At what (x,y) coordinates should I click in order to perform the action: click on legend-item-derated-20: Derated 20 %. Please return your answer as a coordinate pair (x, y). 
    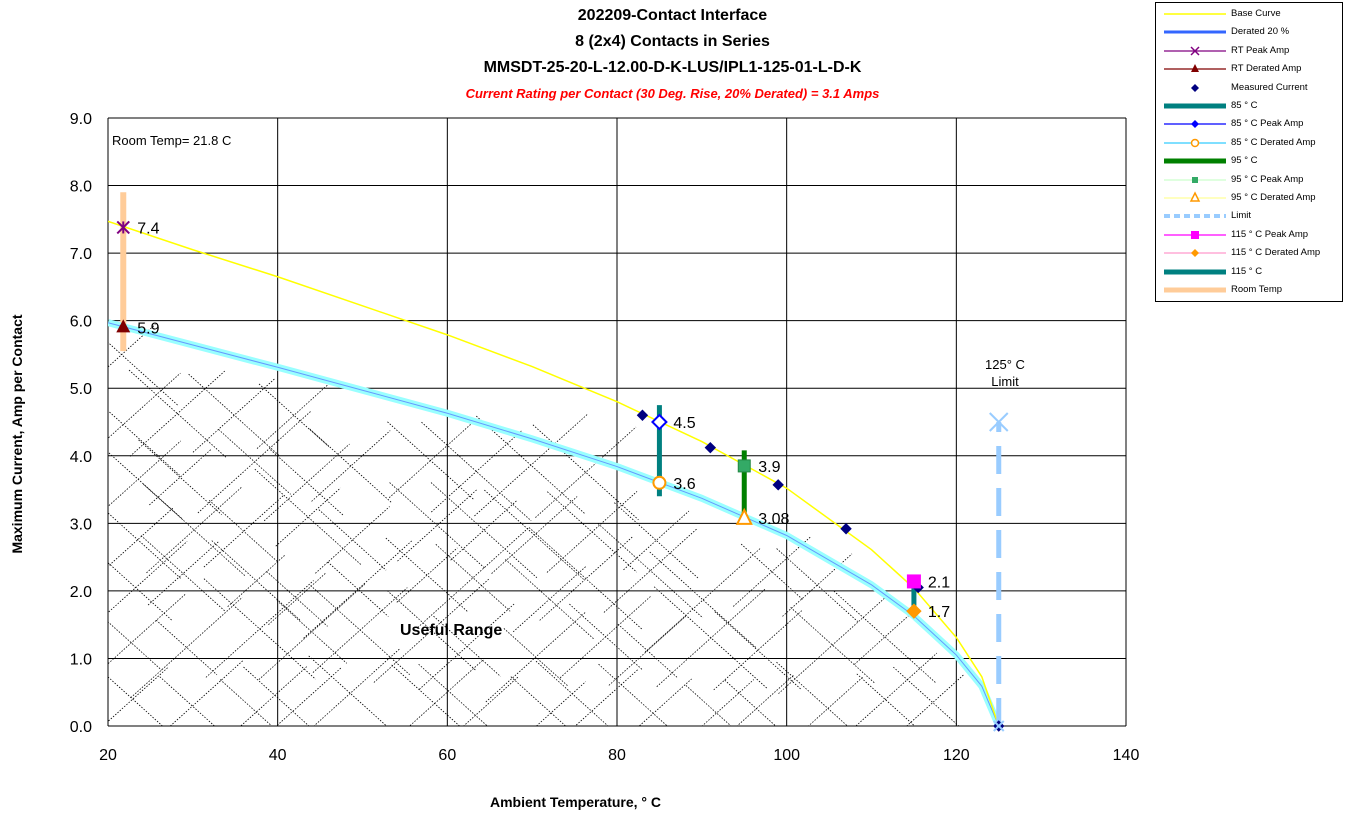
    Looking at the image, I should click on (1250, 32).